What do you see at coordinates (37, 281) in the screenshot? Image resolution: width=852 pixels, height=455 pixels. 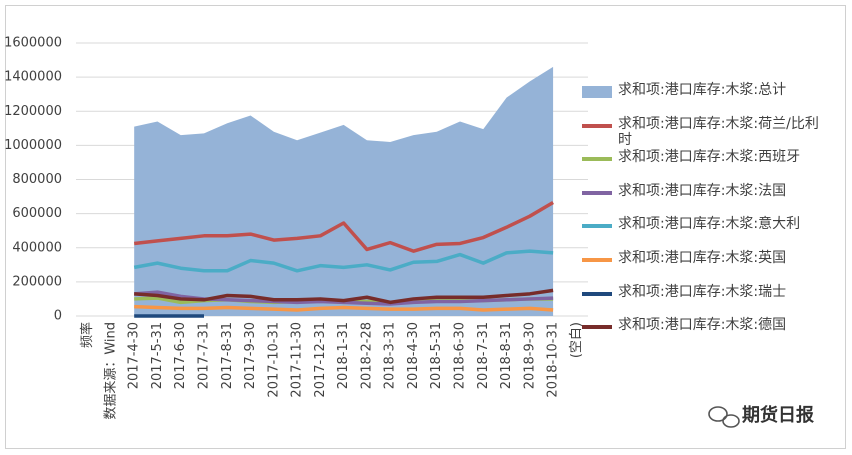 I see `y-tick-label: 200000` at bounding box center [37, 281].